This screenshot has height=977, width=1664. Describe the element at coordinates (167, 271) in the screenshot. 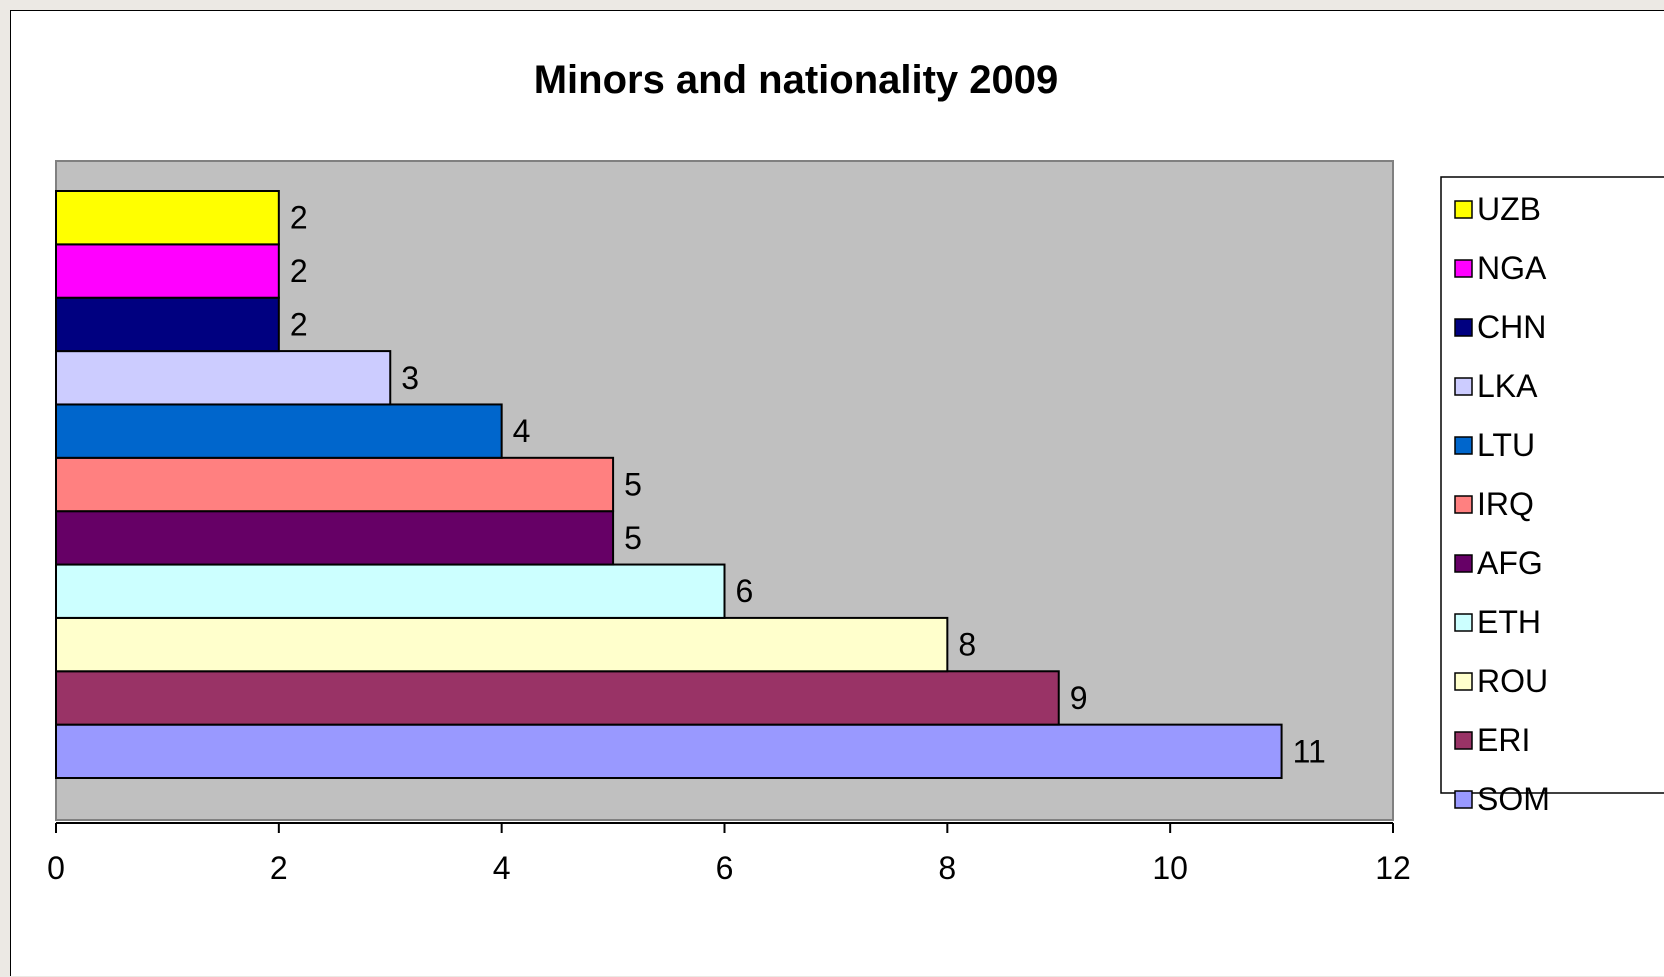

I see `bar-nga` at that location.